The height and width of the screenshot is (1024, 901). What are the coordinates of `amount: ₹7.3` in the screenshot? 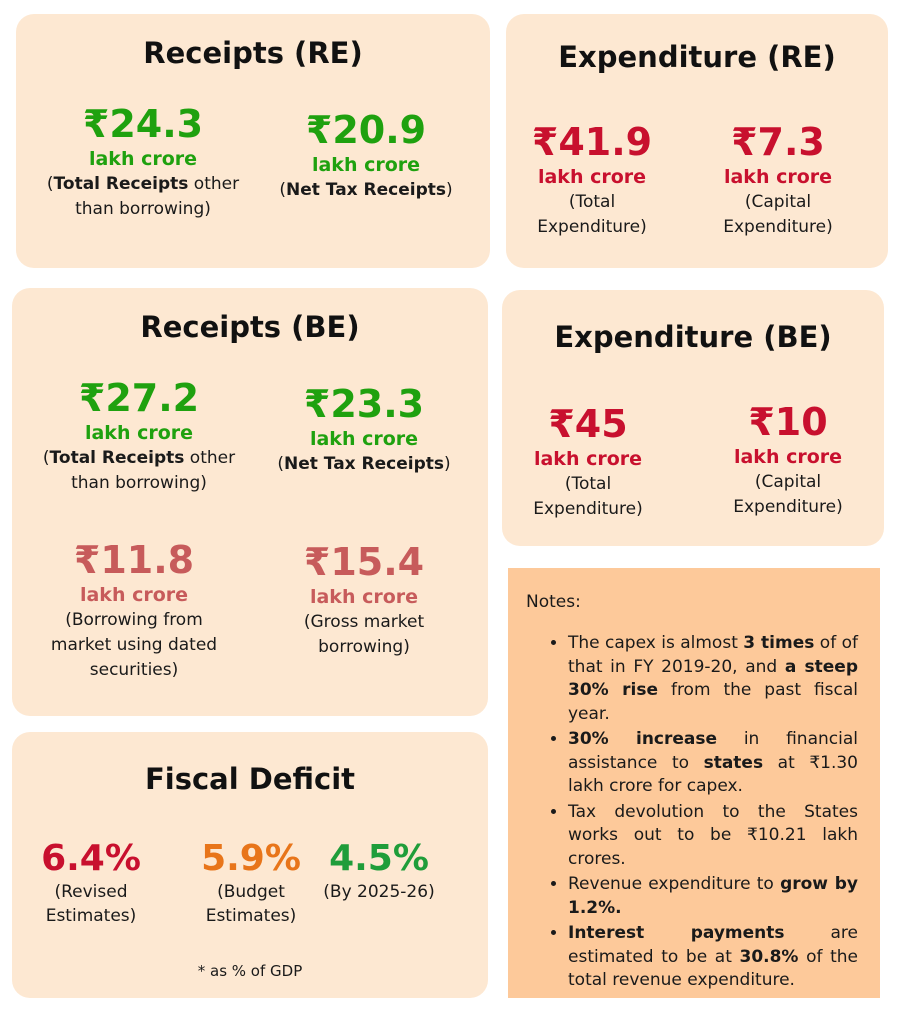 It's located at (778, 142).